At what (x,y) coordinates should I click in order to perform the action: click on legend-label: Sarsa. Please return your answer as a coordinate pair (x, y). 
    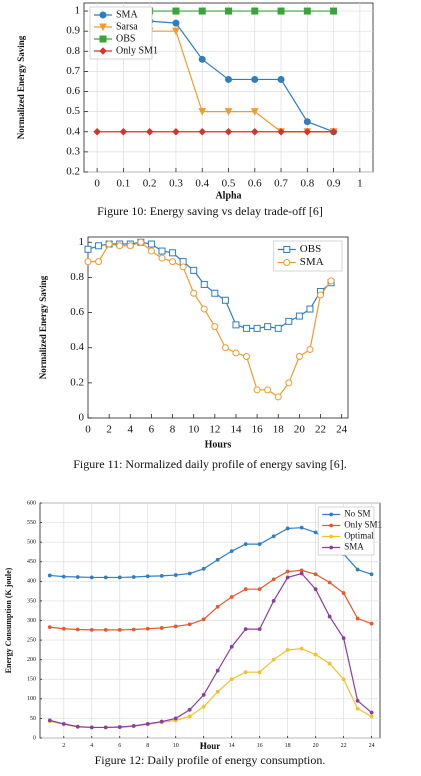
    Looking at the image, I should click on (127, 26).